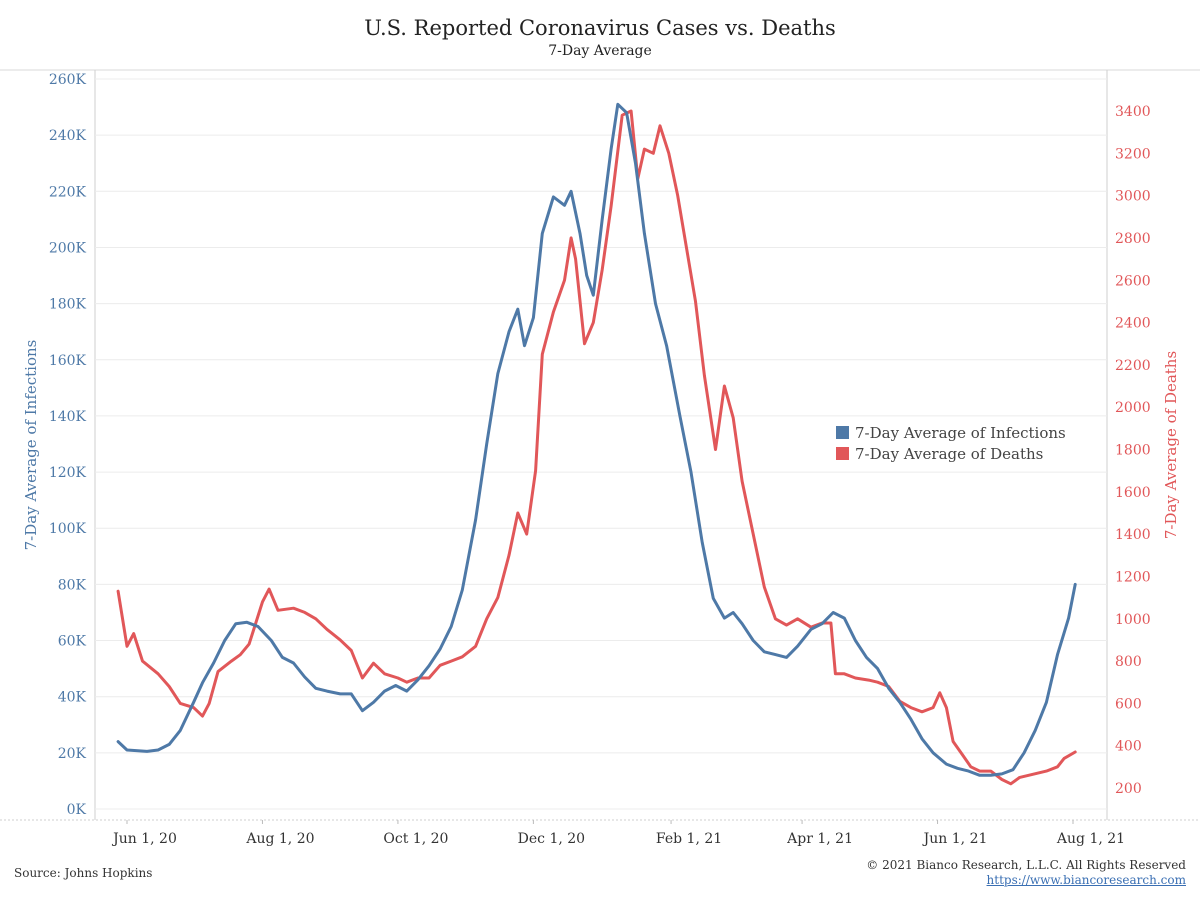  What do you see at coordinates (1133, 324) in the screenshot?
I see `y-right-tick-label: 2400` at bounding box center [1133, 324].